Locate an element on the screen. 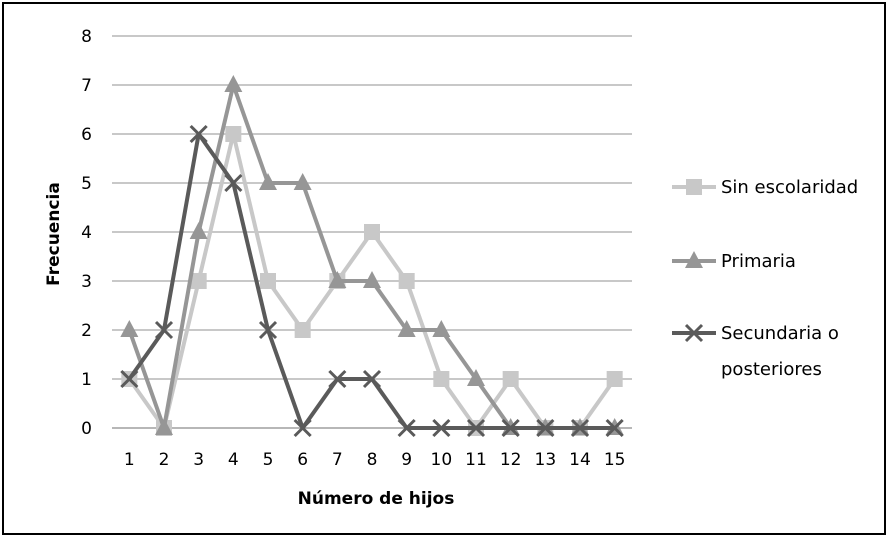 The width and height of the screenshot is (890, 537). x-tick-label: 10 is located at coordinates (442, 460).